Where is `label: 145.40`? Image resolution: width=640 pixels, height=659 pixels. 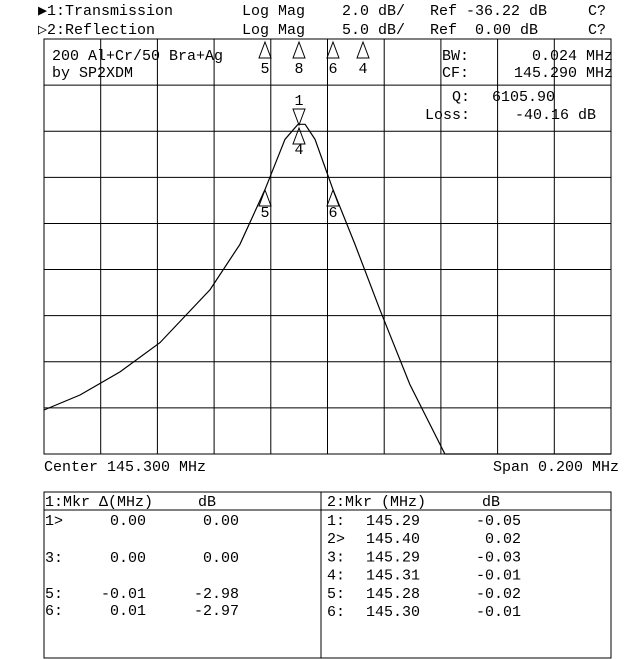 label: 145.40 is located at coordinates (393, 539).